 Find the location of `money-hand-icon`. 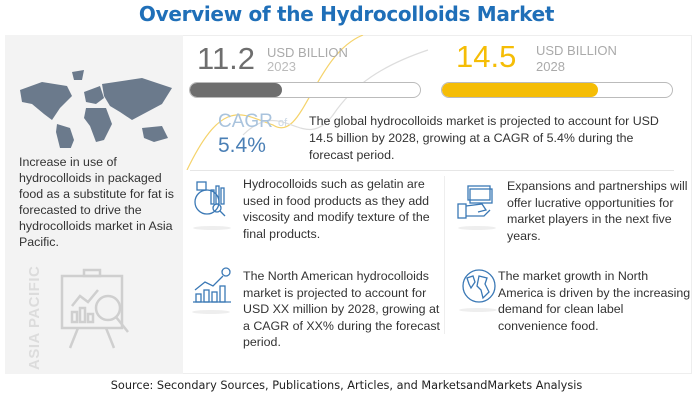

money-hand-icon is located at coordinates (475, 202).